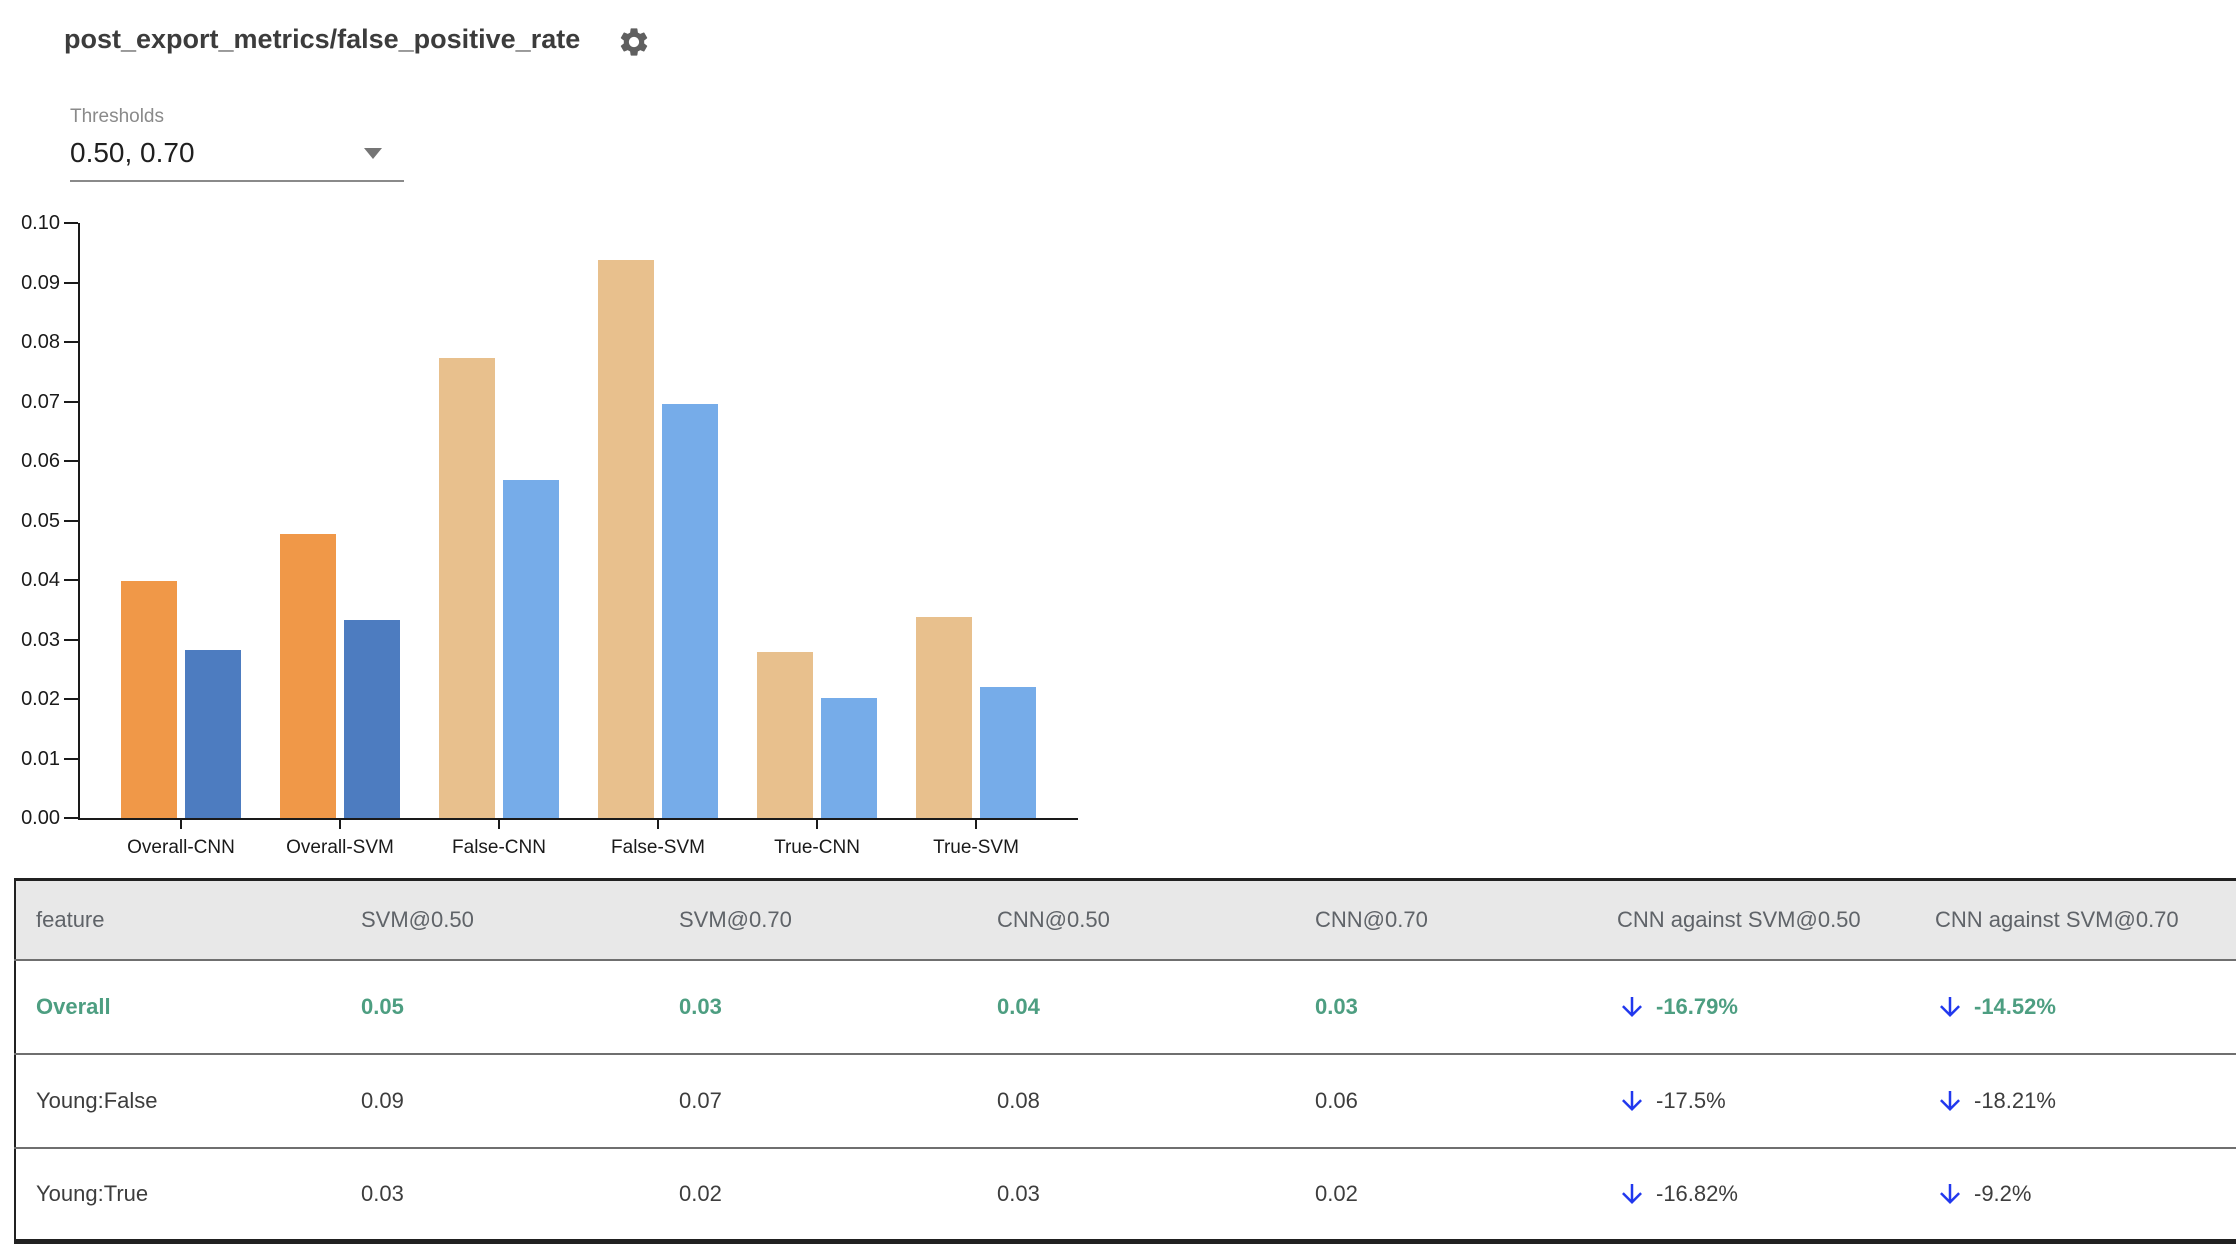 This screenshot has height=1258, width=2236. What do you see at coordinates (181, 847) in the screenshot?
I see `x-tick-label: Overall-CNN` at bounding box center [181, 847].